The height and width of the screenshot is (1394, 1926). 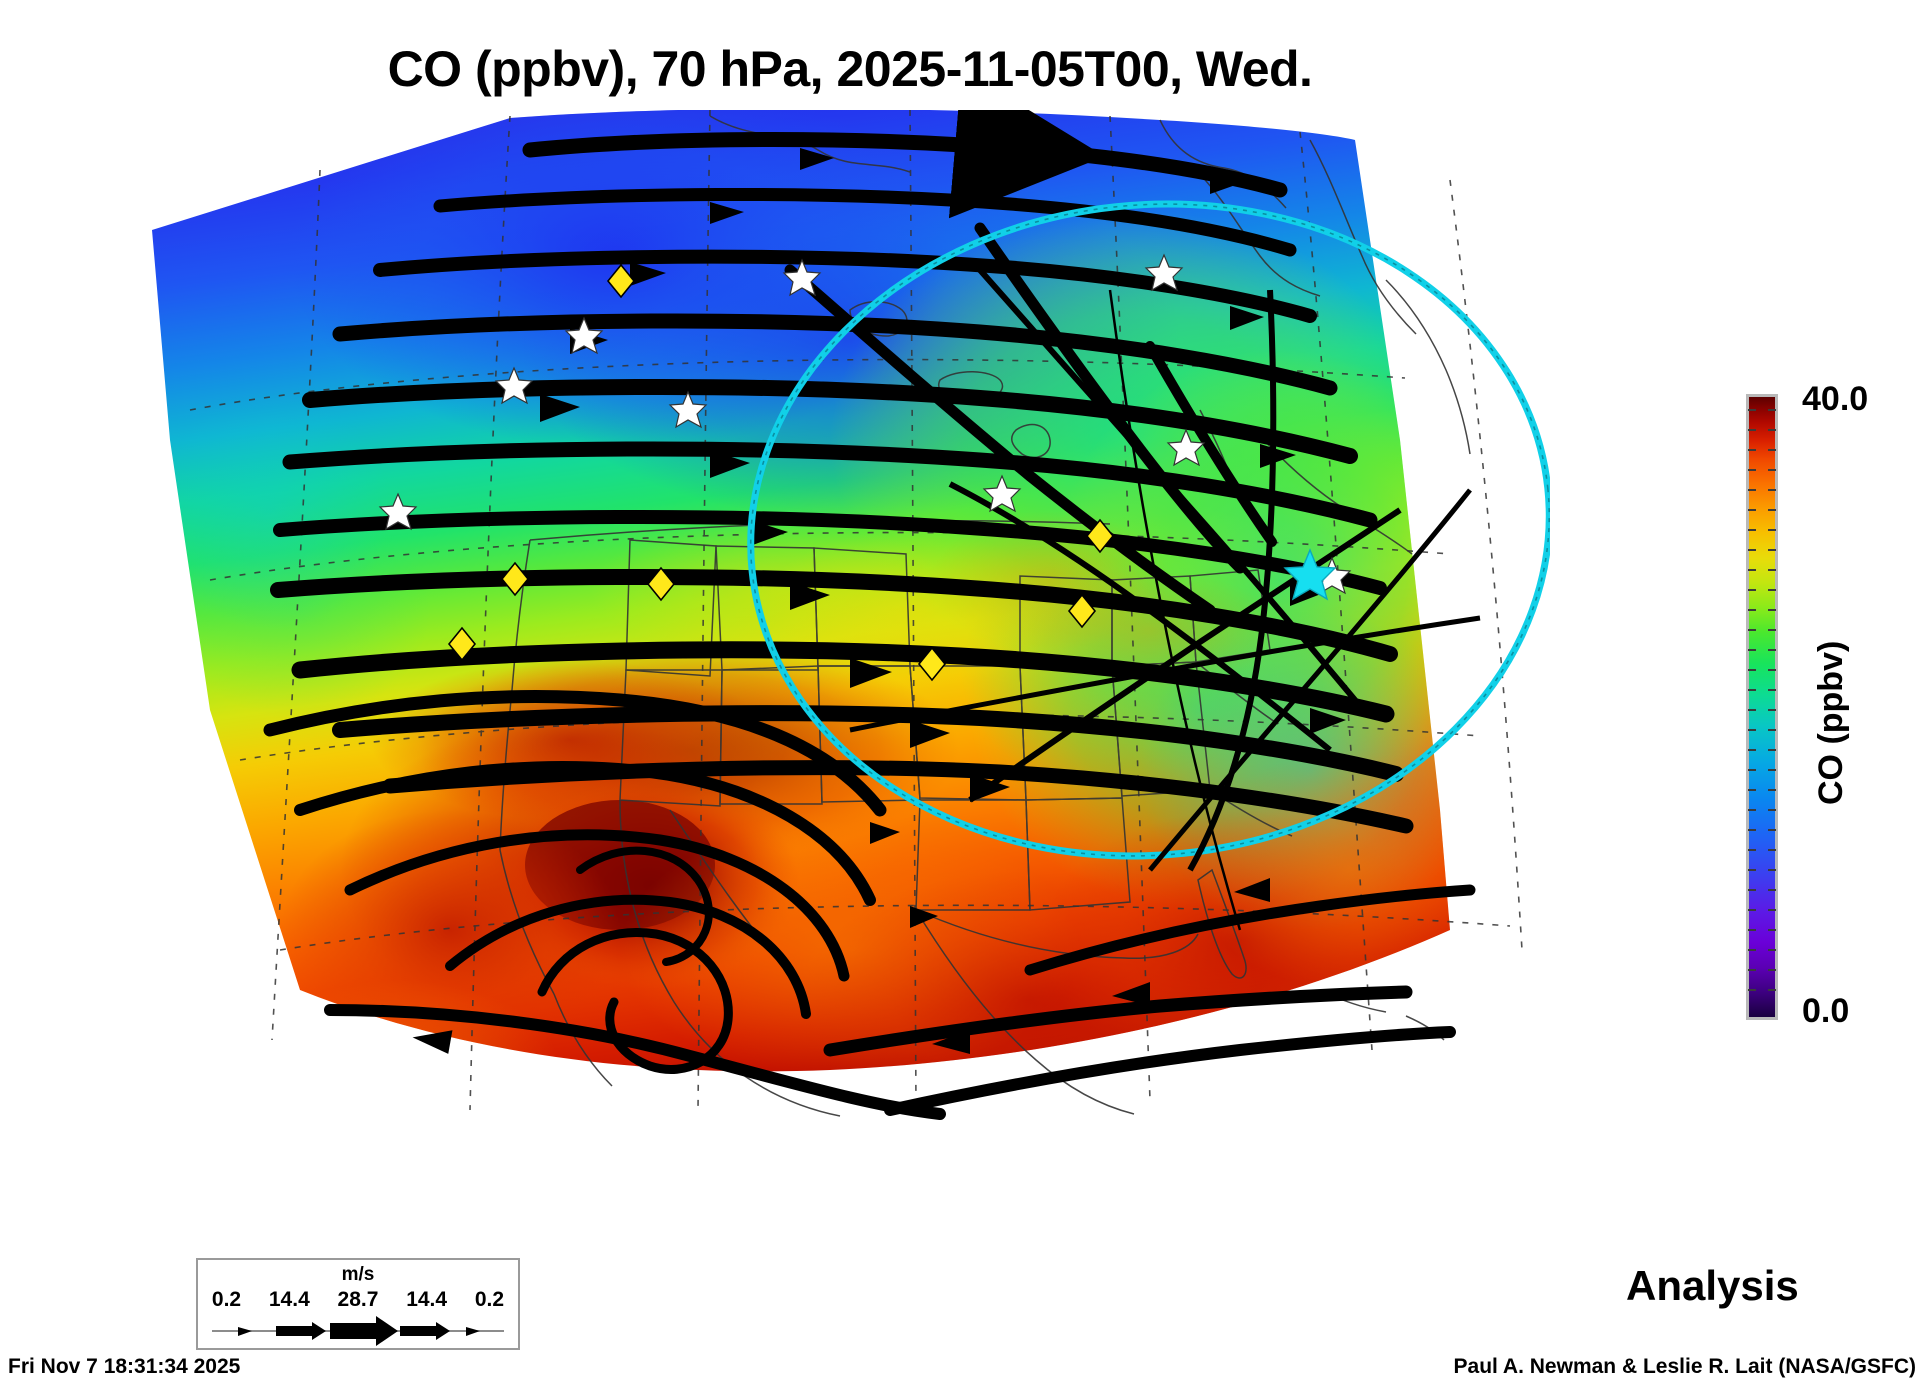 I want to click on wind-legend-value-5: 0.2, so click(x=489, y=1299).